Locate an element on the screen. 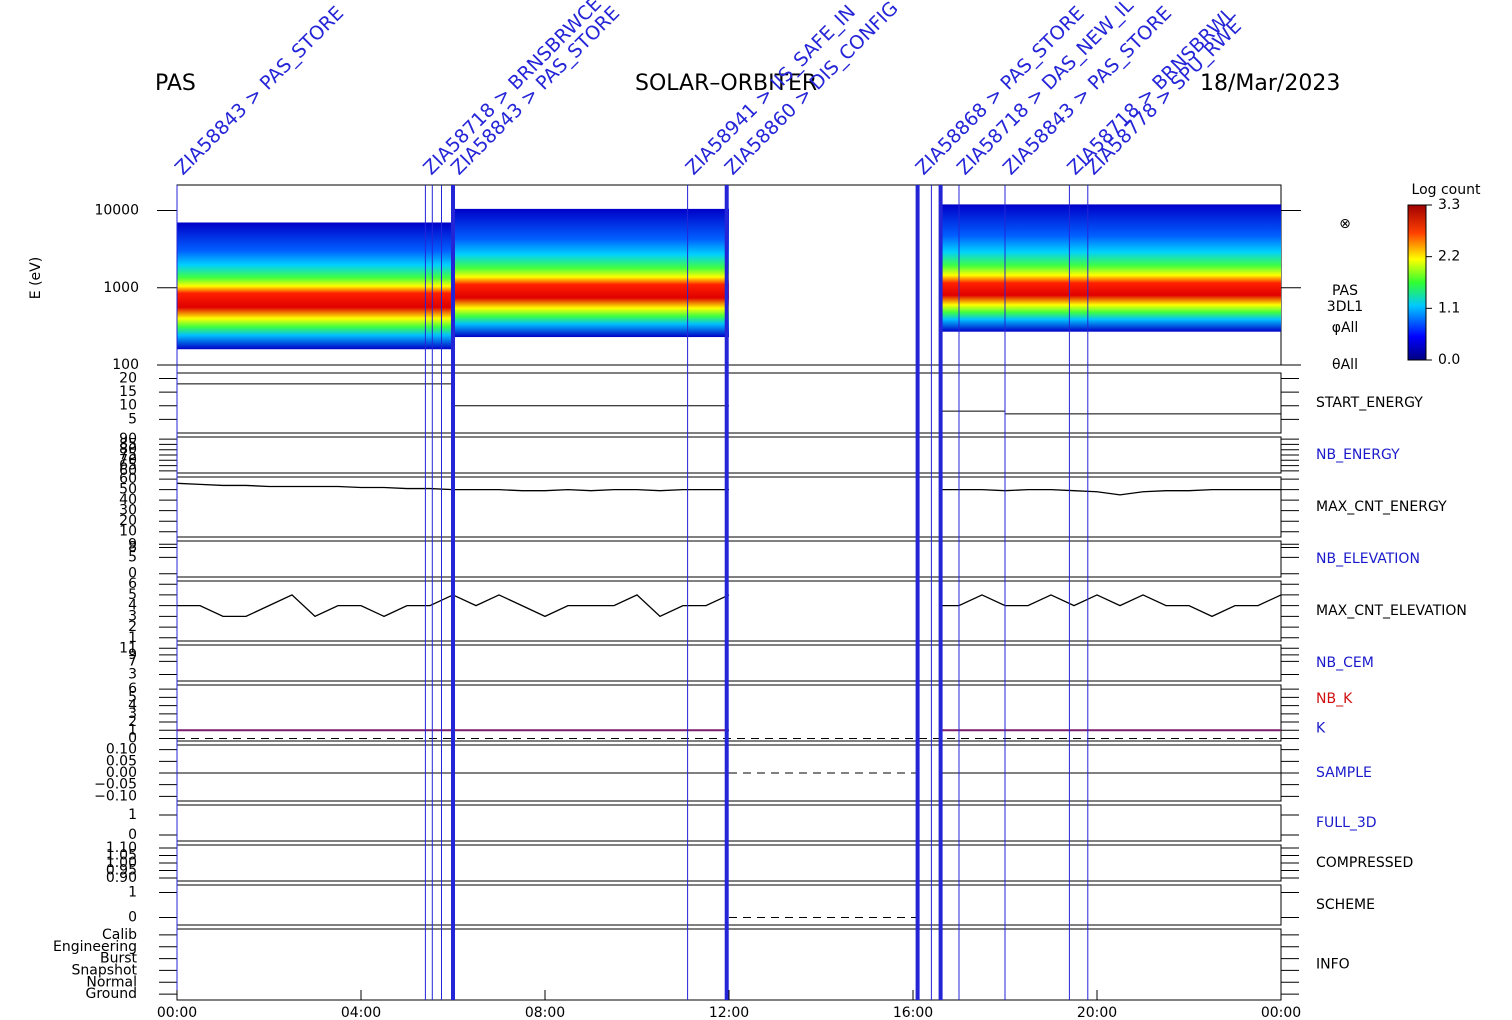  panel-label: PAS is located at coordinates (1345, 291).